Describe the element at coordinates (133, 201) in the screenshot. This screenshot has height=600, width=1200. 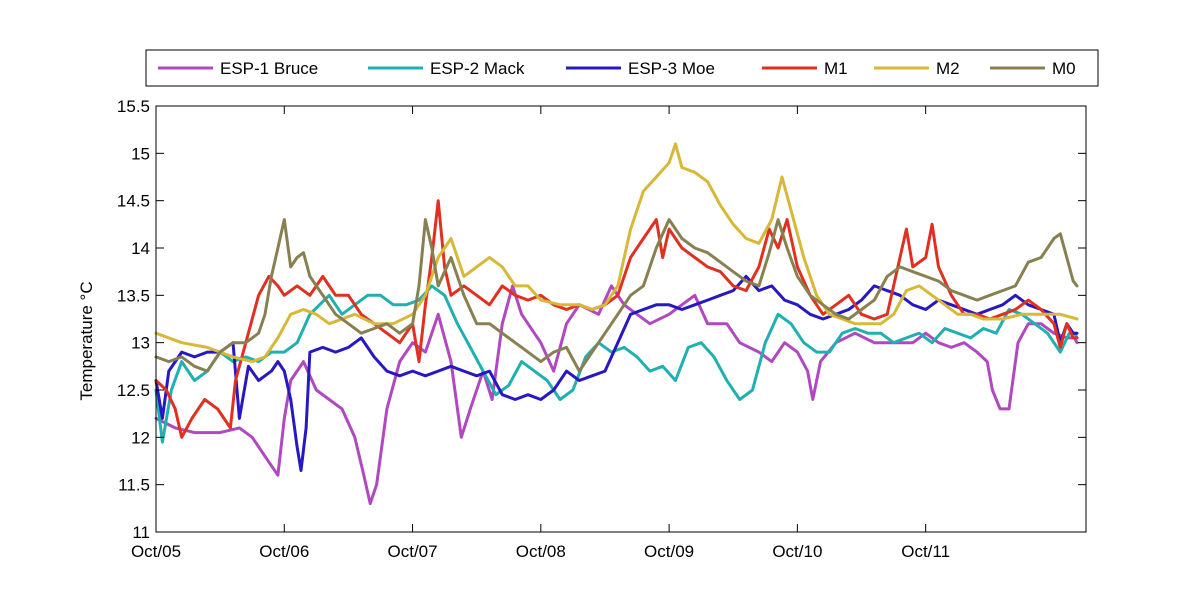
I see `y-tick-label: 14.5` at that location.